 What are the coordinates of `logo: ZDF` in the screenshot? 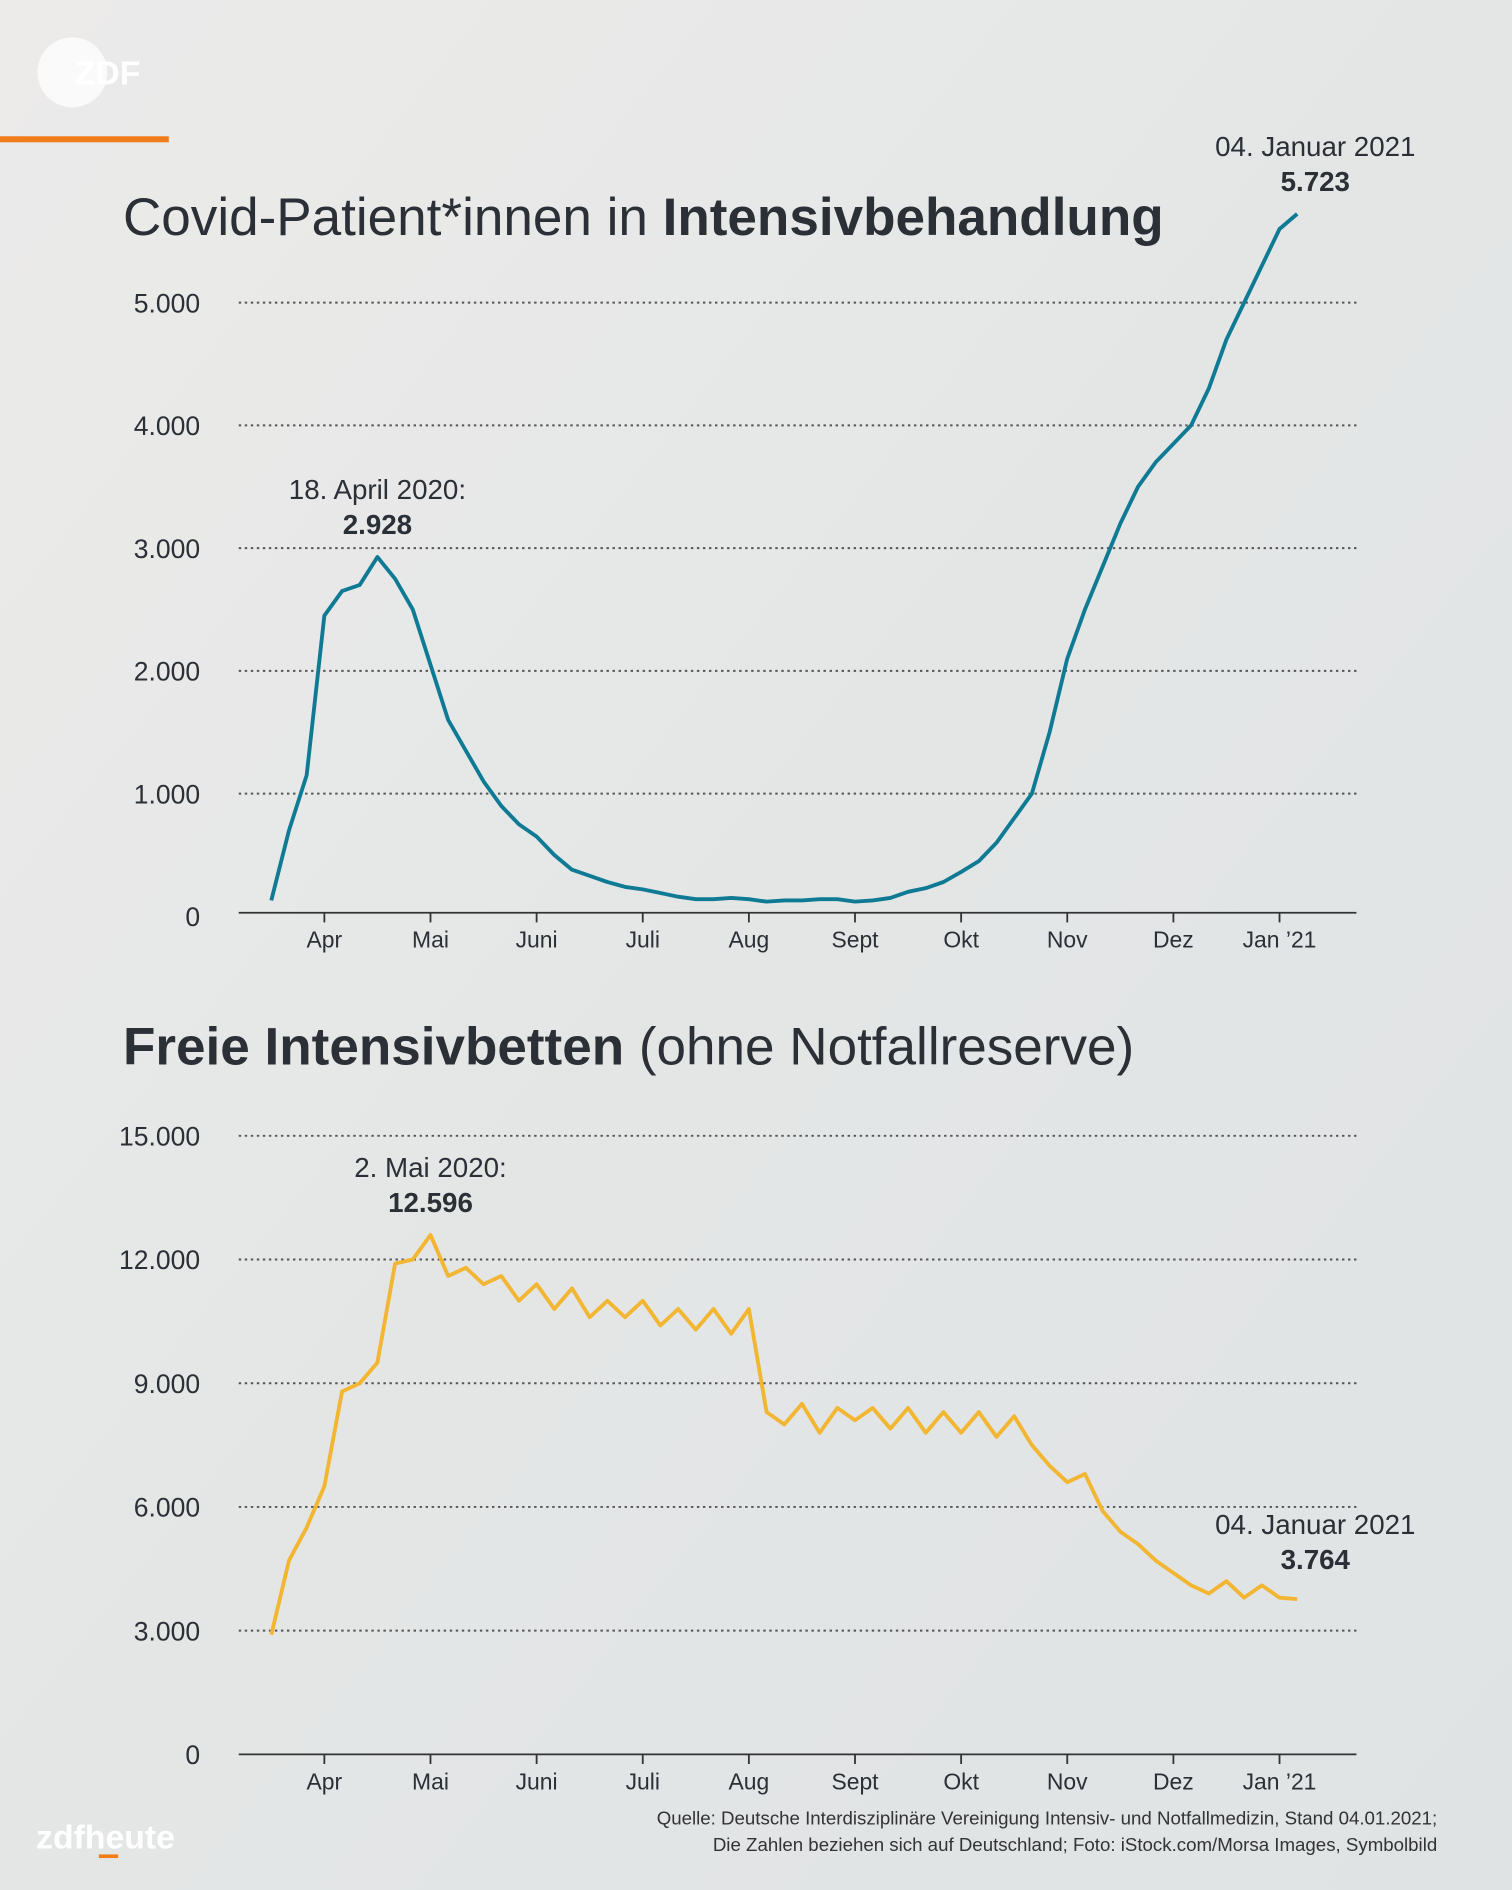 It's located at (108, 73).